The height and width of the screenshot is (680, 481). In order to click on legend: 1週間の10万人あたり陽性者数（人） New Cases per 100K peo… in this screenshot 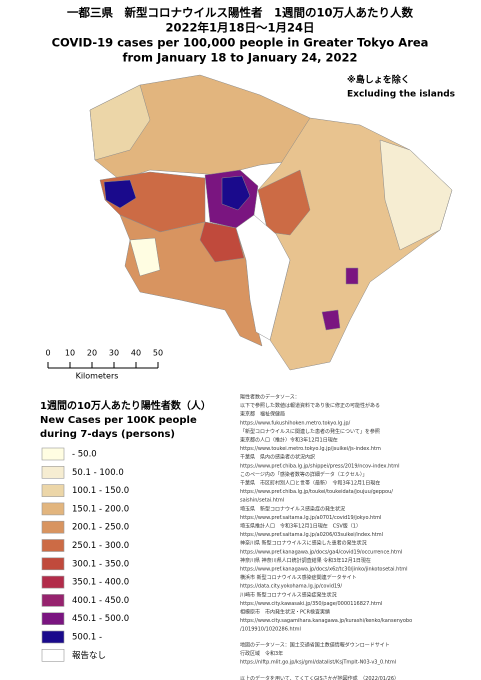, I will do `click(125, 530)`.